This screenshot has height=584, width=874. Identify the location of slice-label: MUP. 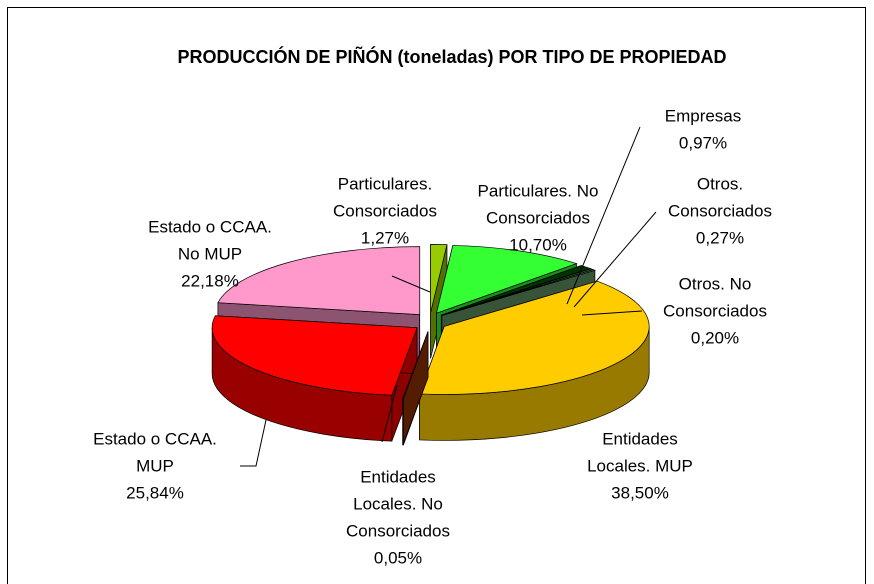
(155, 465).